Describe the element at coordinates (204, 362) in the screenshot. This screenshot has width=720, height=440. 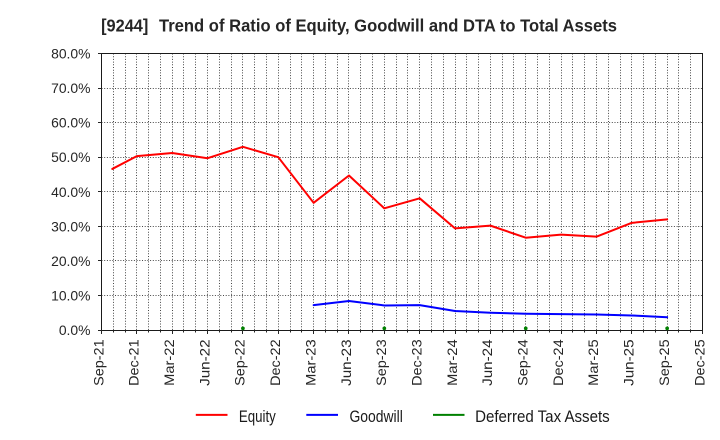
I see `svg-text: Jun-22` at that location.